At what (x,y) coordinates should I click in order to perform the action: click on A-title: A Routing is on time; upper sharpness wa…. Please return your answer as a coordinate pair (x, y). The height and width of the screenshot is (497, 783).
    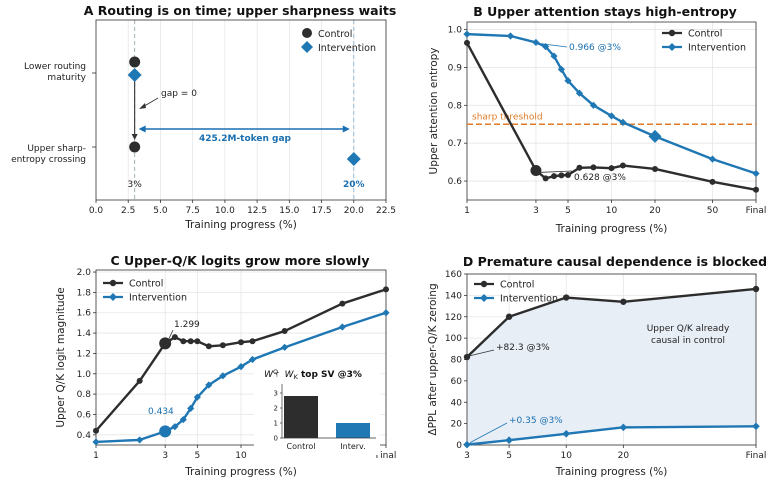
    Looking at the image, I should click on (240, 10).